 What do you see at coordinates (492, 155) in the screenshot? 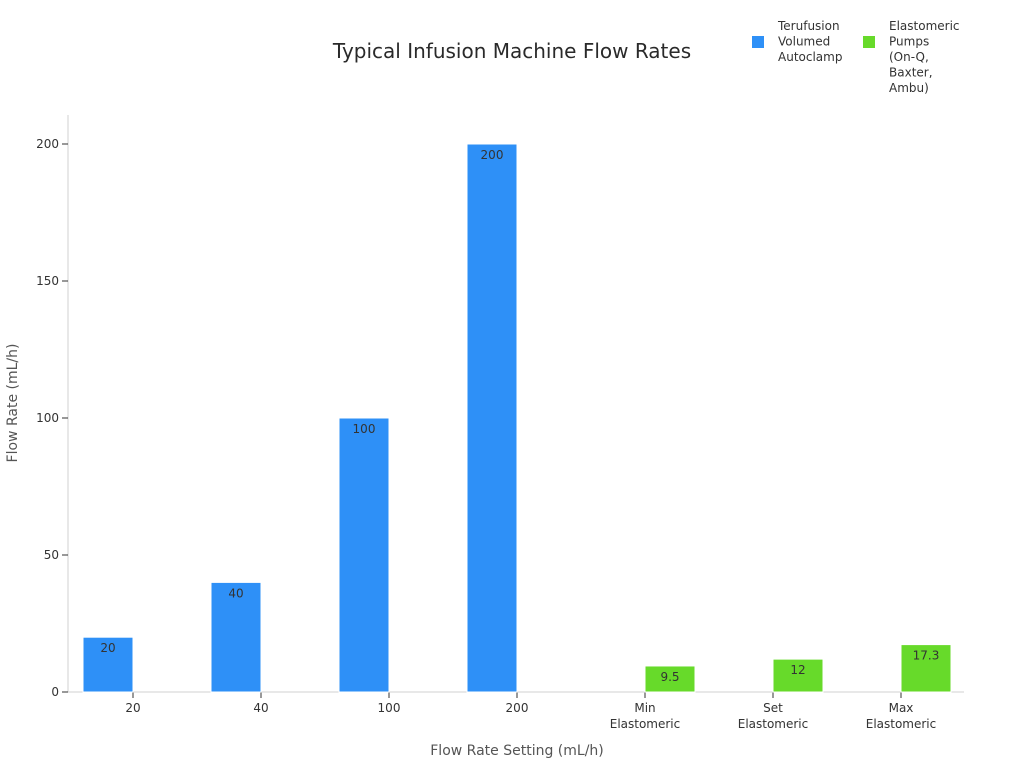
I see `bar-value-label: 200` at bounding box center [492, 155].